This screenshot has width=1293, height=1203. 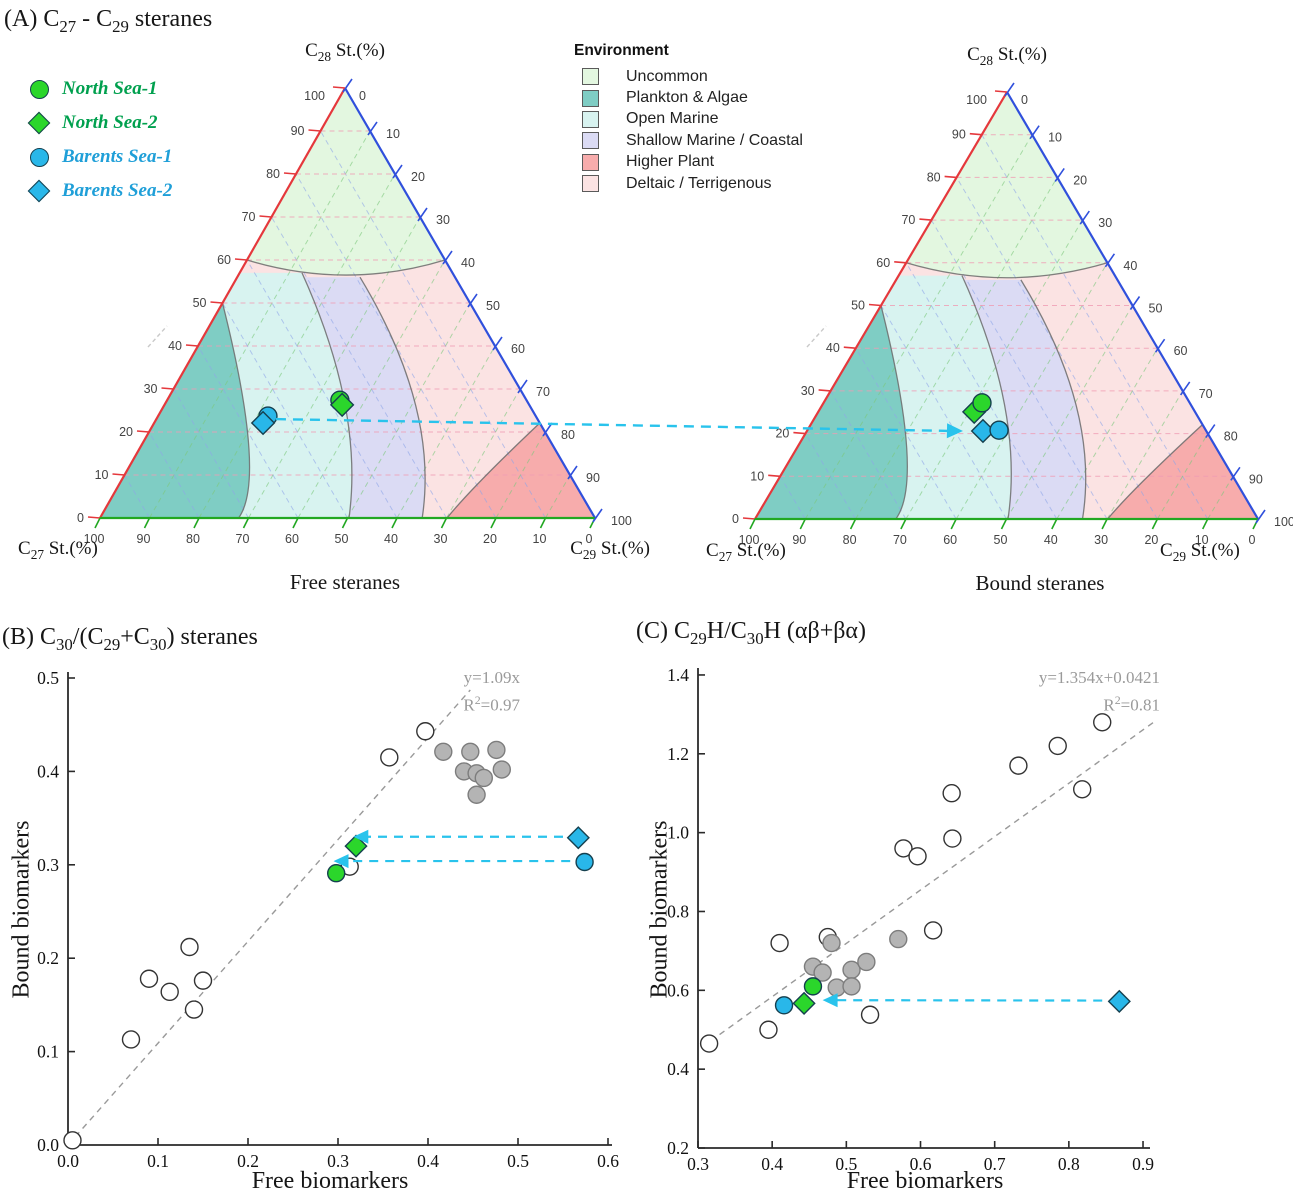 I want to click on fit-r2: R2=0.97, so click(x=491, y=704).